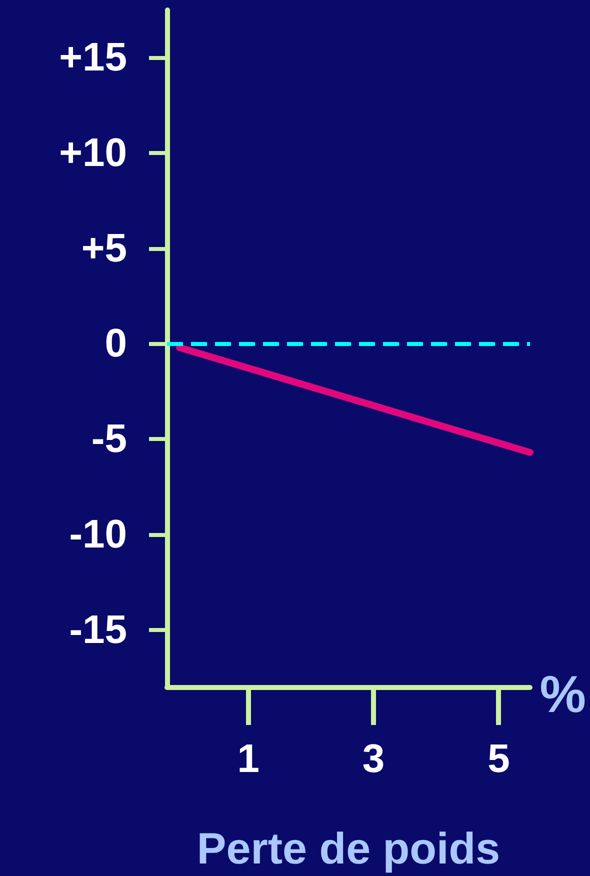 The width and height of the screenshot is (590, 876). I want to click on y-tick-label: +10, so click(93, 153).